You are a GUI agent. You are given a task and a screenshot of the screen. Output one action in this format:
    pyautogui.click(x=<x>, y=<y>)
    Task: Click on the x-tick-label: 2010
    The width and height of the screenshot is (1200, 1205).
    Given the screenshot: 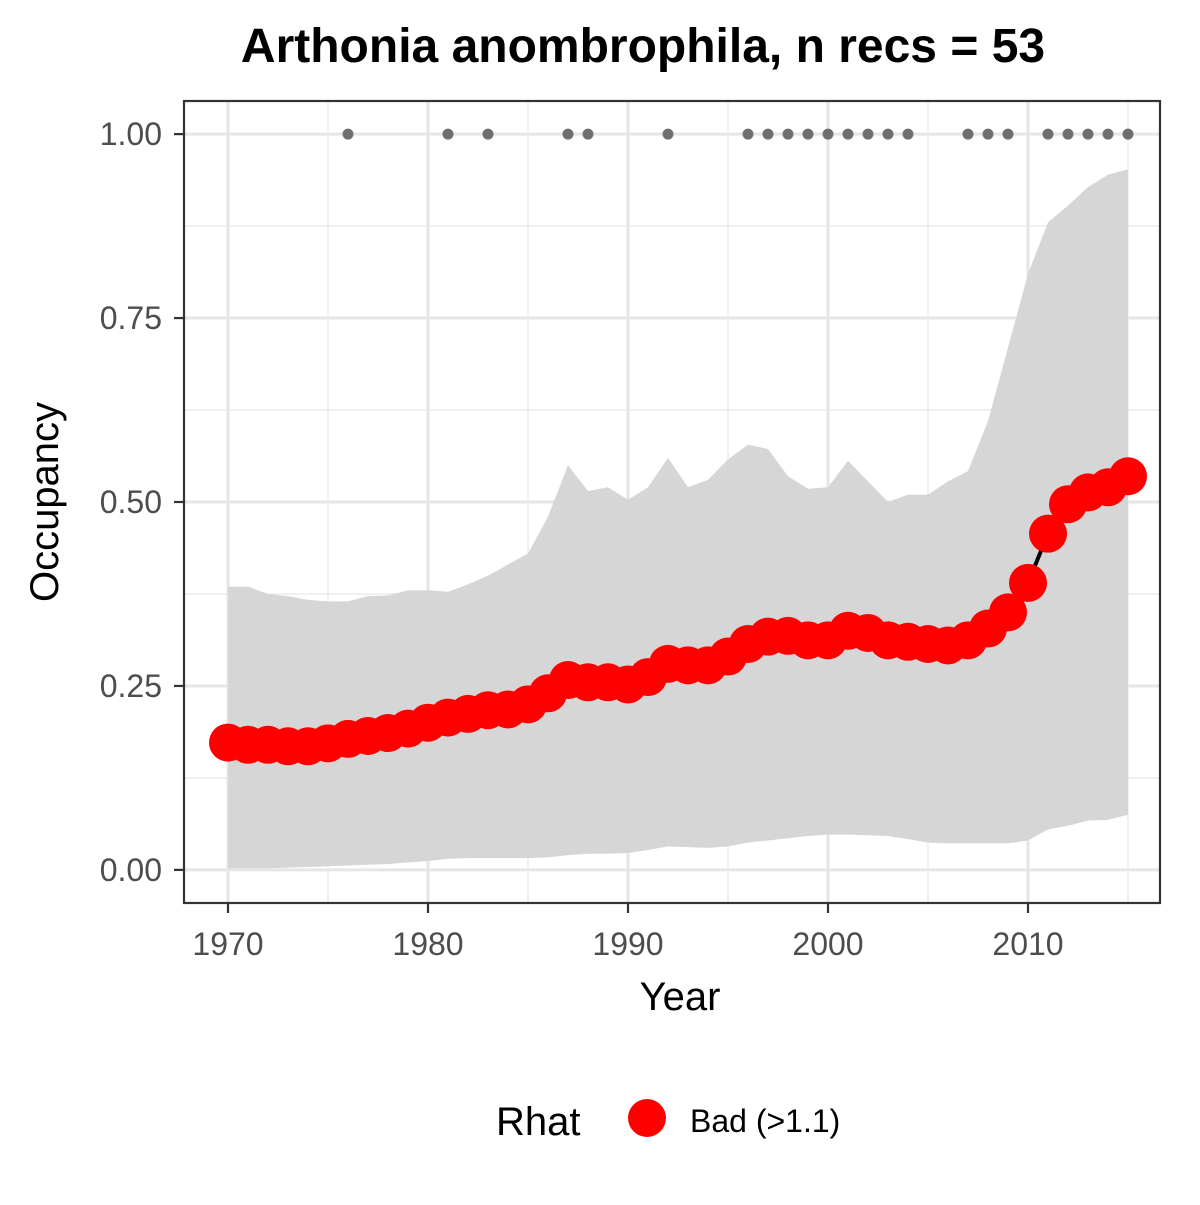 What is the action you would take?
    pyautogui.click(x=1027, y=944)
    